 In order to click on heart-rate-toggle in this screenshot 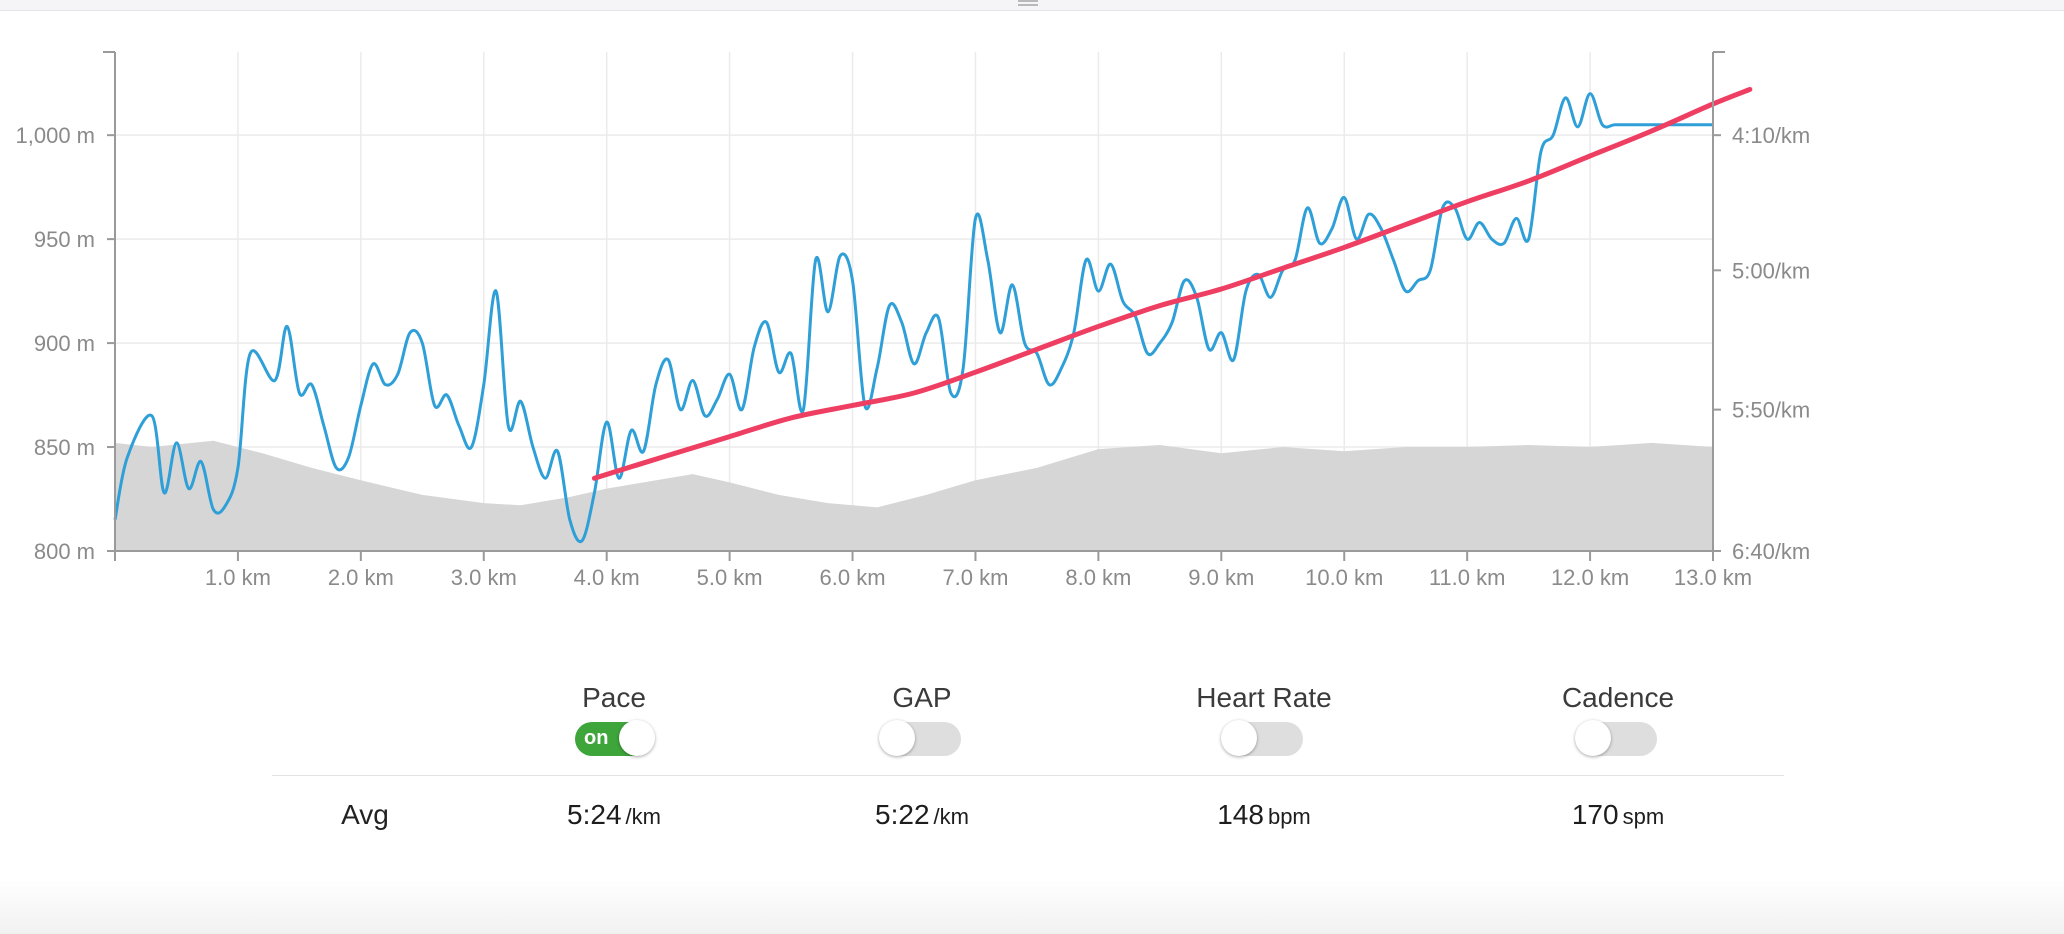, I will do `click(1262, 738)`.